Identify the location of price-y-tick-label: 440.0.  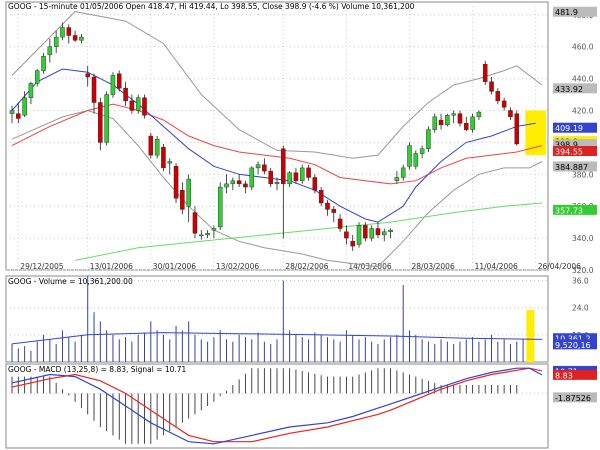
(583, 79).